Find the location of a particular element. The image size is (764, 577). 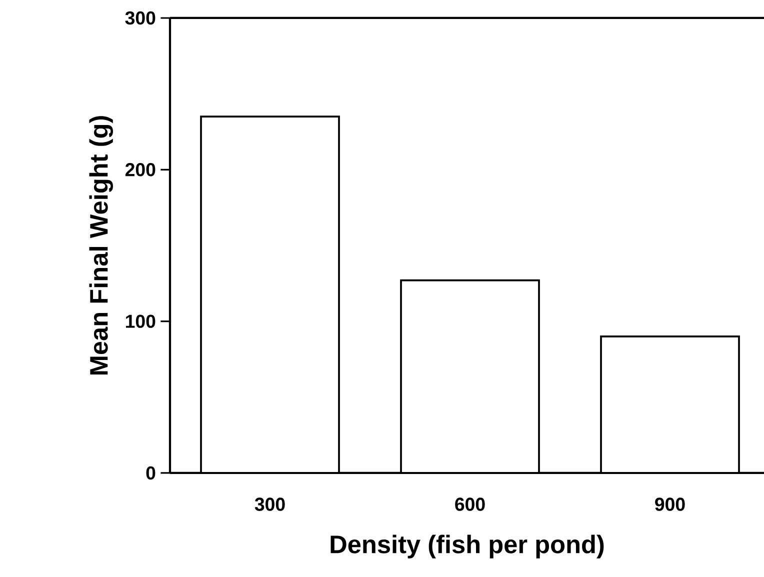

y-tick-label: 200 is located at coordinates (140, 169).